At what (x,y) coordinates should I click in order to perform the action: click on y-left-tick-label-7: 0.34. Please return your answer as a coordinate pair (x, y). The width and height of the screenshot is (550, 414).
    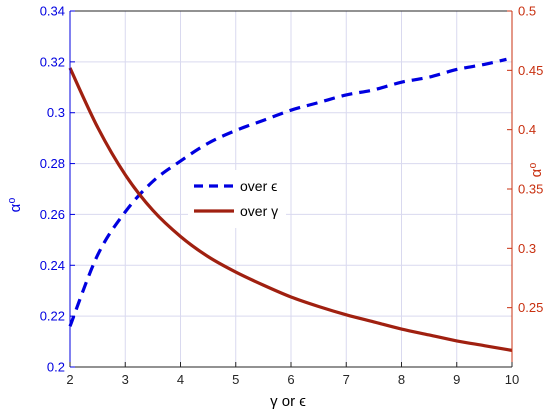
    Looking at the image, I should click on (52, 11).